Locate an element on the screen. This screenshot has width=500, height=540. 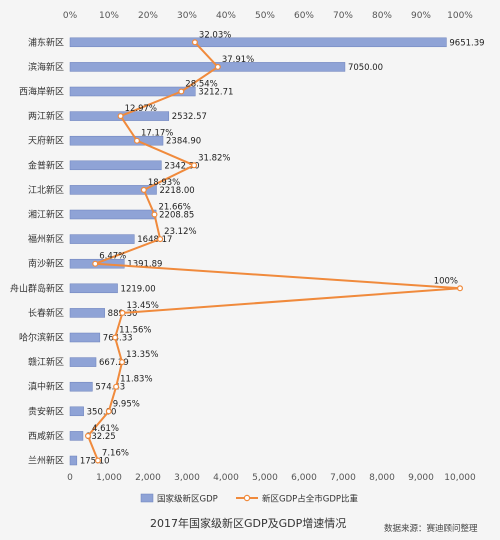
line-value-label: 23.12% is located at coordinates (180, 232).